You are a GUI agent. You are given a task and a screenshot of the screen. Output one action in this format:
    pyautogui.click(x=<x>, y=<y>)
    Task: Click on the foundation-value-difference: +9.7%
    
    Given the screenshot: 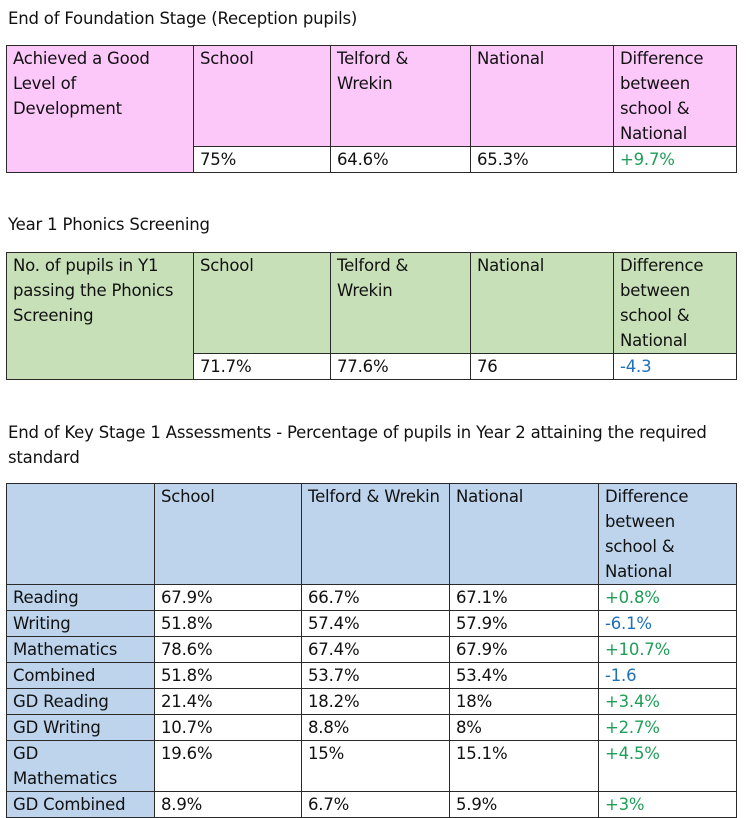 What is the action you would take?
    pyautogui.click(x=675, y=159)
    